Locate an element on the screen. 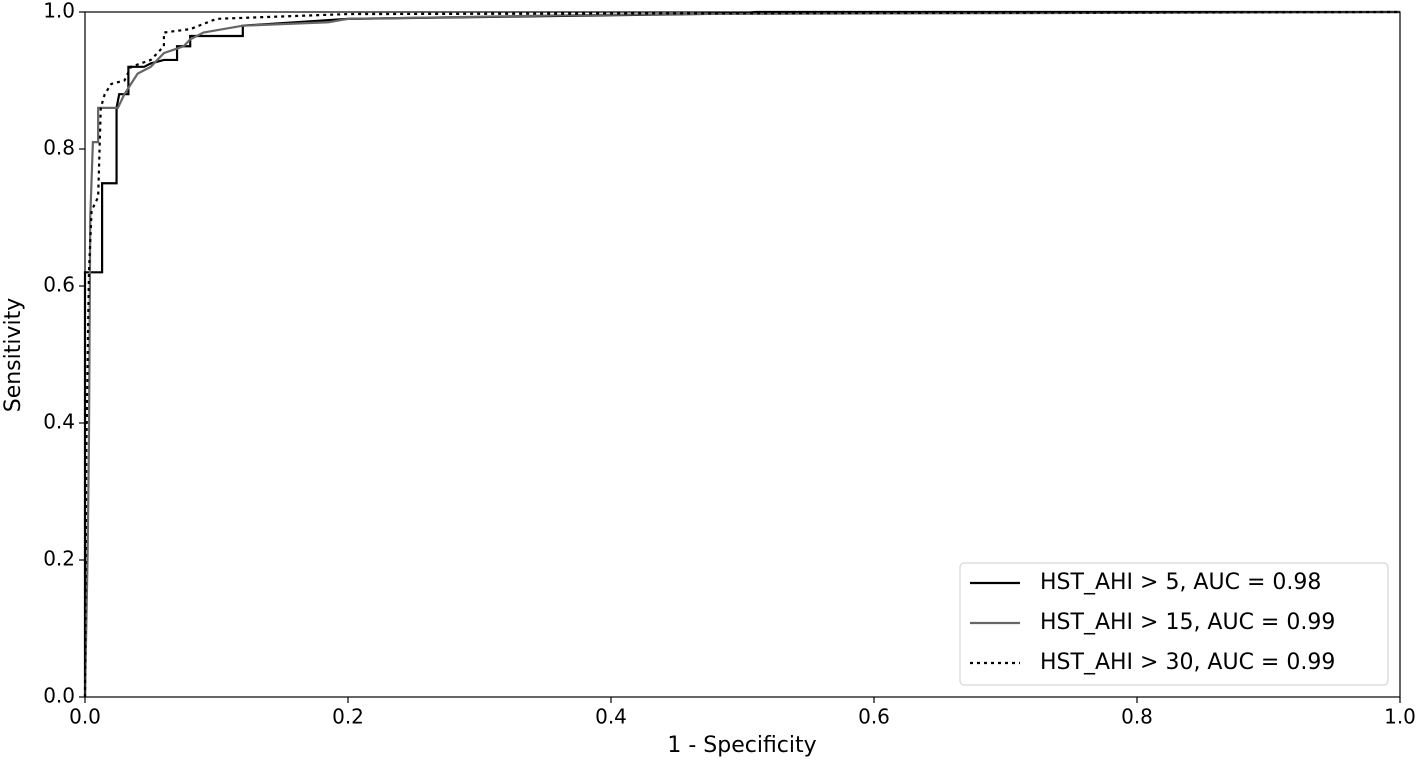 This screenshot has width=1422, height=764. legend-box is located at coordinates (1174, 624).